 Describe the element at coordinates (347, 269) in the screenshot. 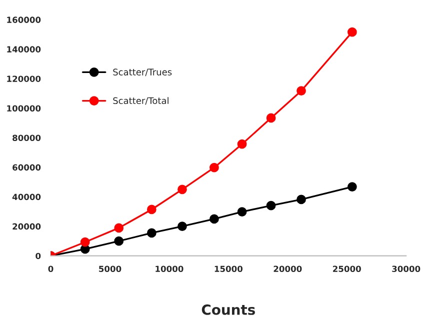

I see `x-tick-label: 25000` at that location.